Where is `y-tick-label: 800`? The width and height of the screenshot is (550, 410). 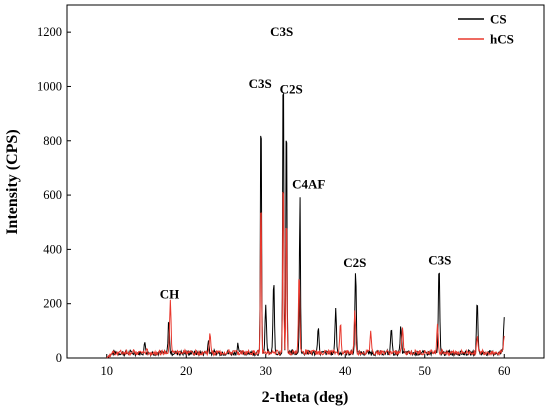 y-tick-label: 800 is located at coordinates (52, 141).